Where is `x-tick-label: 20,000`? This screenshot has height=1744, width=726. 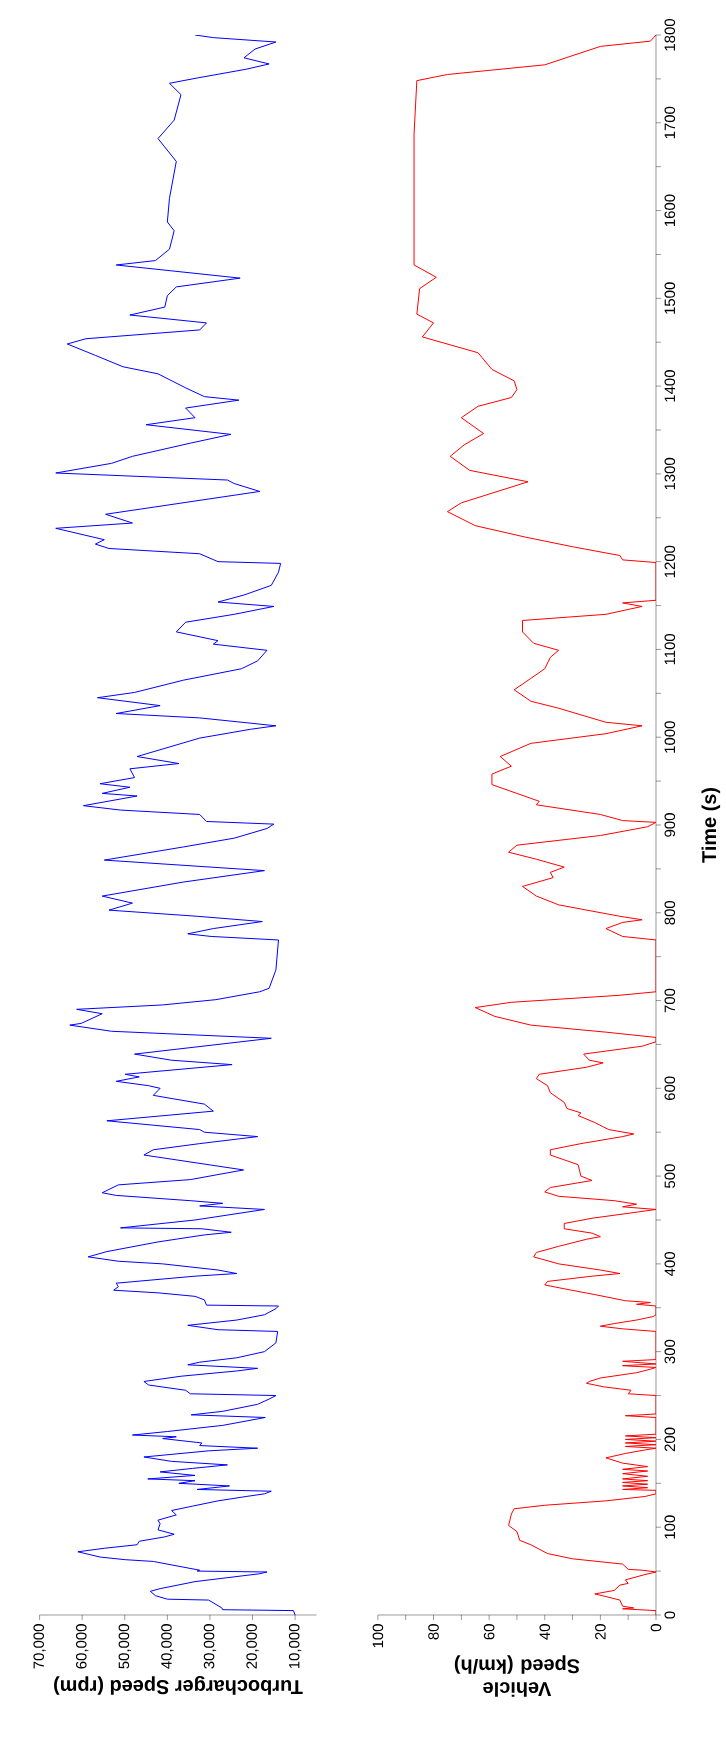 x-tick-label: 20,000 is located at coordinates (252, 1646).